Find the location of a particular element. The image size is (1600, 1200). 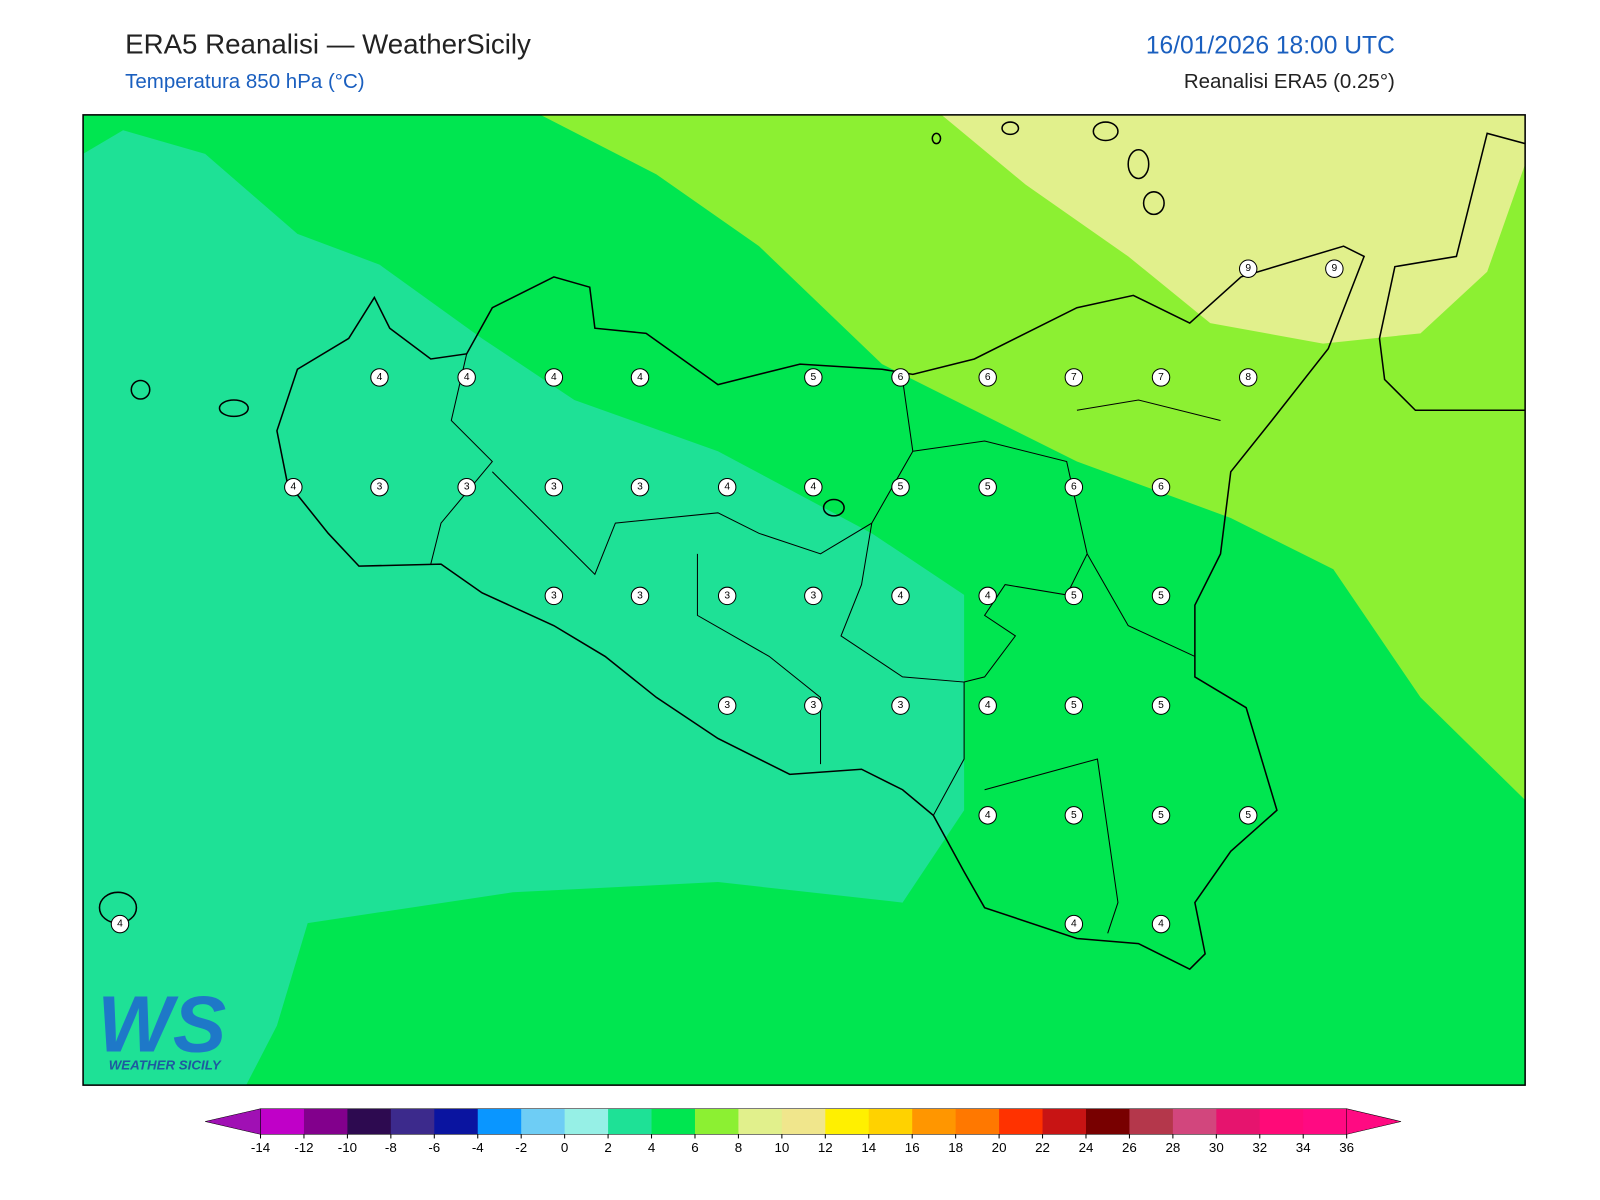

colorbar-tick-label: -2 is located at coordinates (521, 1147).